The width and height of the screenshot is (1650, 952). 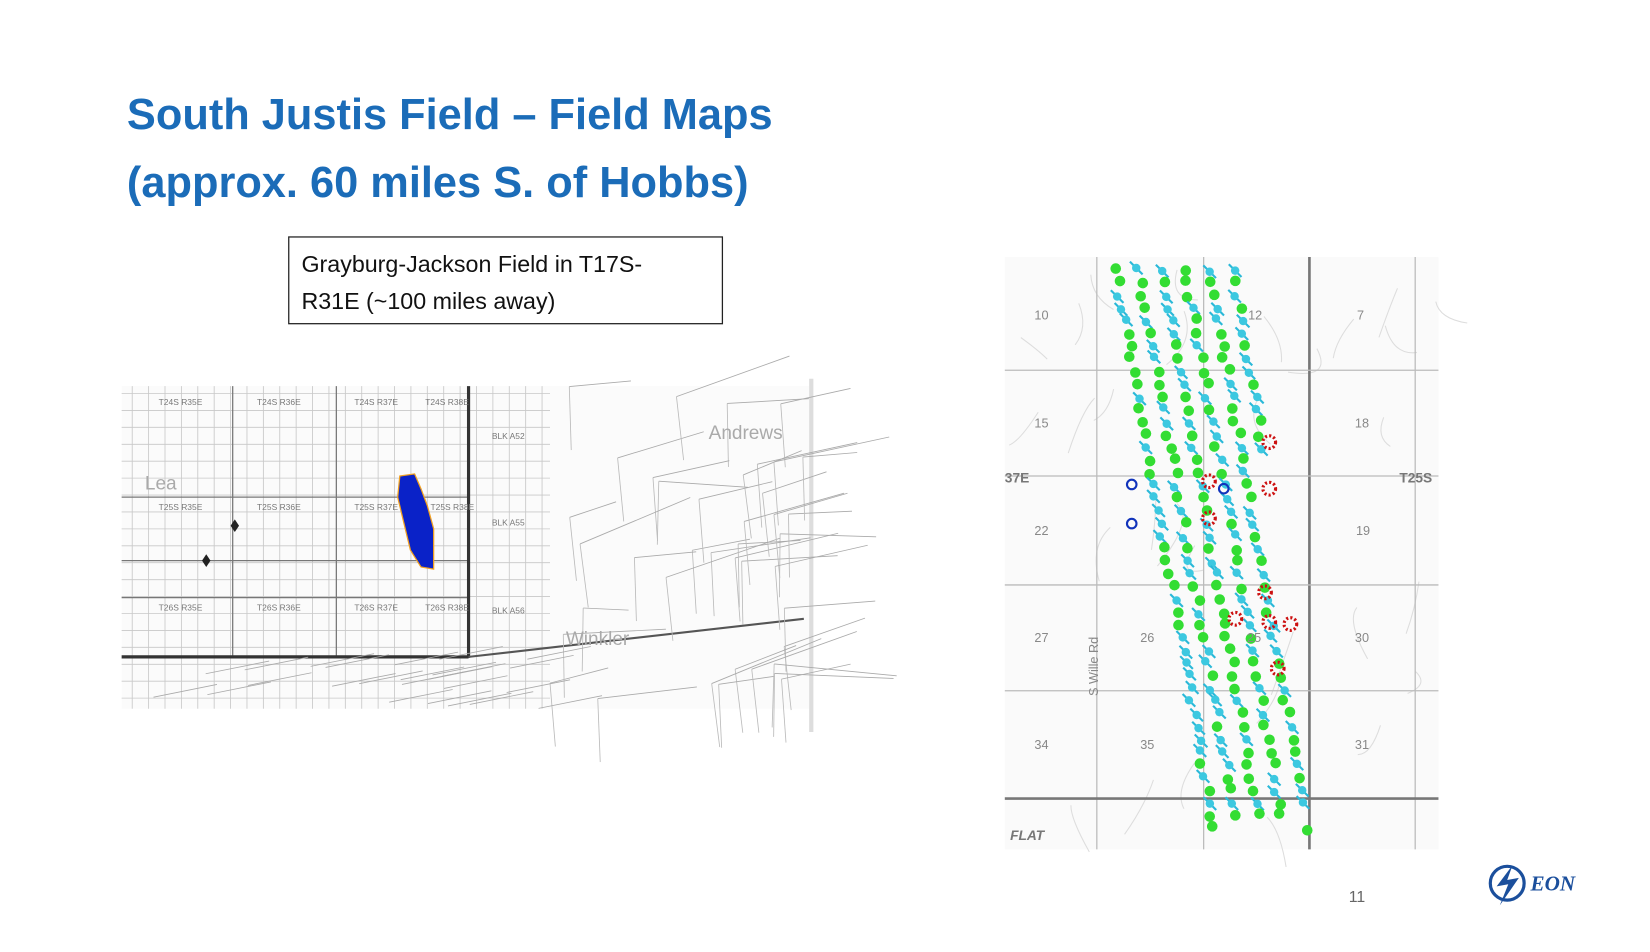 What do you see at coordinates (1041, 315) in the screenshot?
I see `map-label: 10` at bounding box center [1041, 315].